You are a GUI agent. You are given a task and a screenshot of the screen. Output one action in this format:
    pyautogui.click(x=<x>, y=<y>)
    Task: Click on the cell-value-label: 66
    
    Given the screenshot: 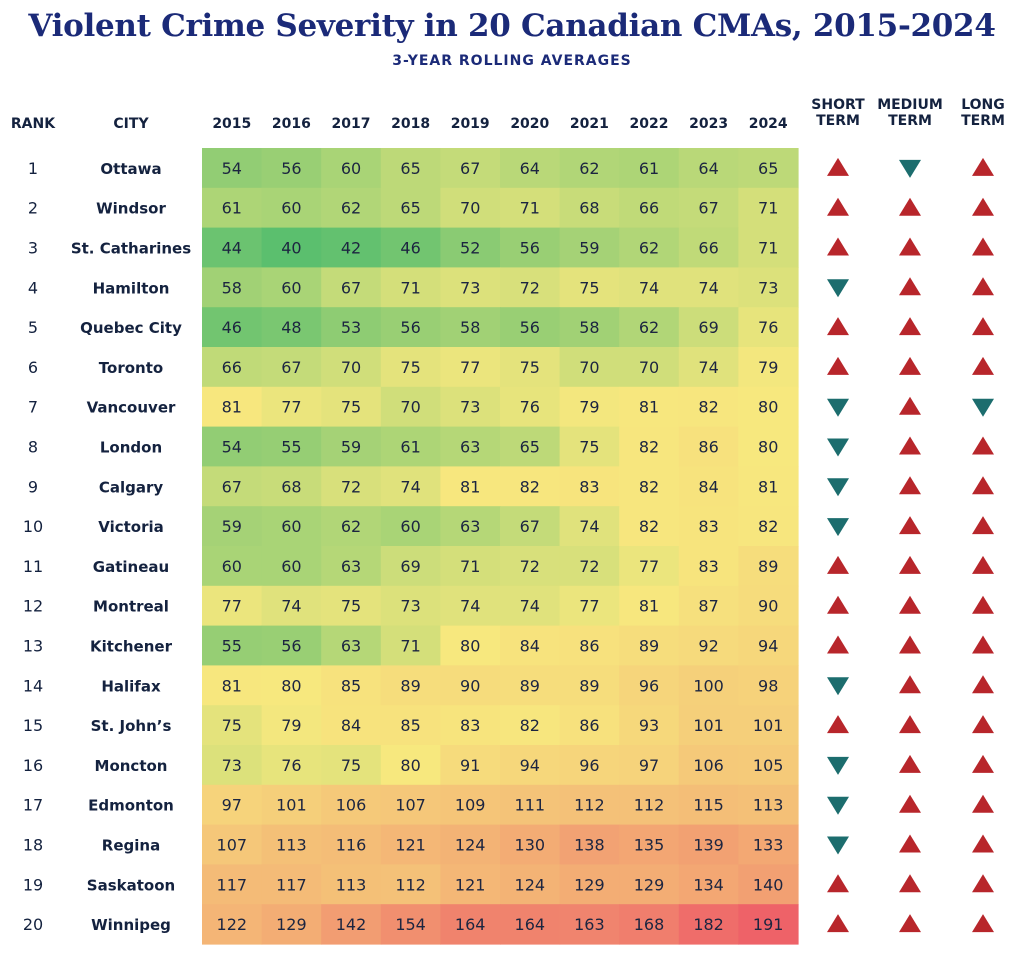 What is the action you would take?
    pyautogui.click(x=708, y=248)
    